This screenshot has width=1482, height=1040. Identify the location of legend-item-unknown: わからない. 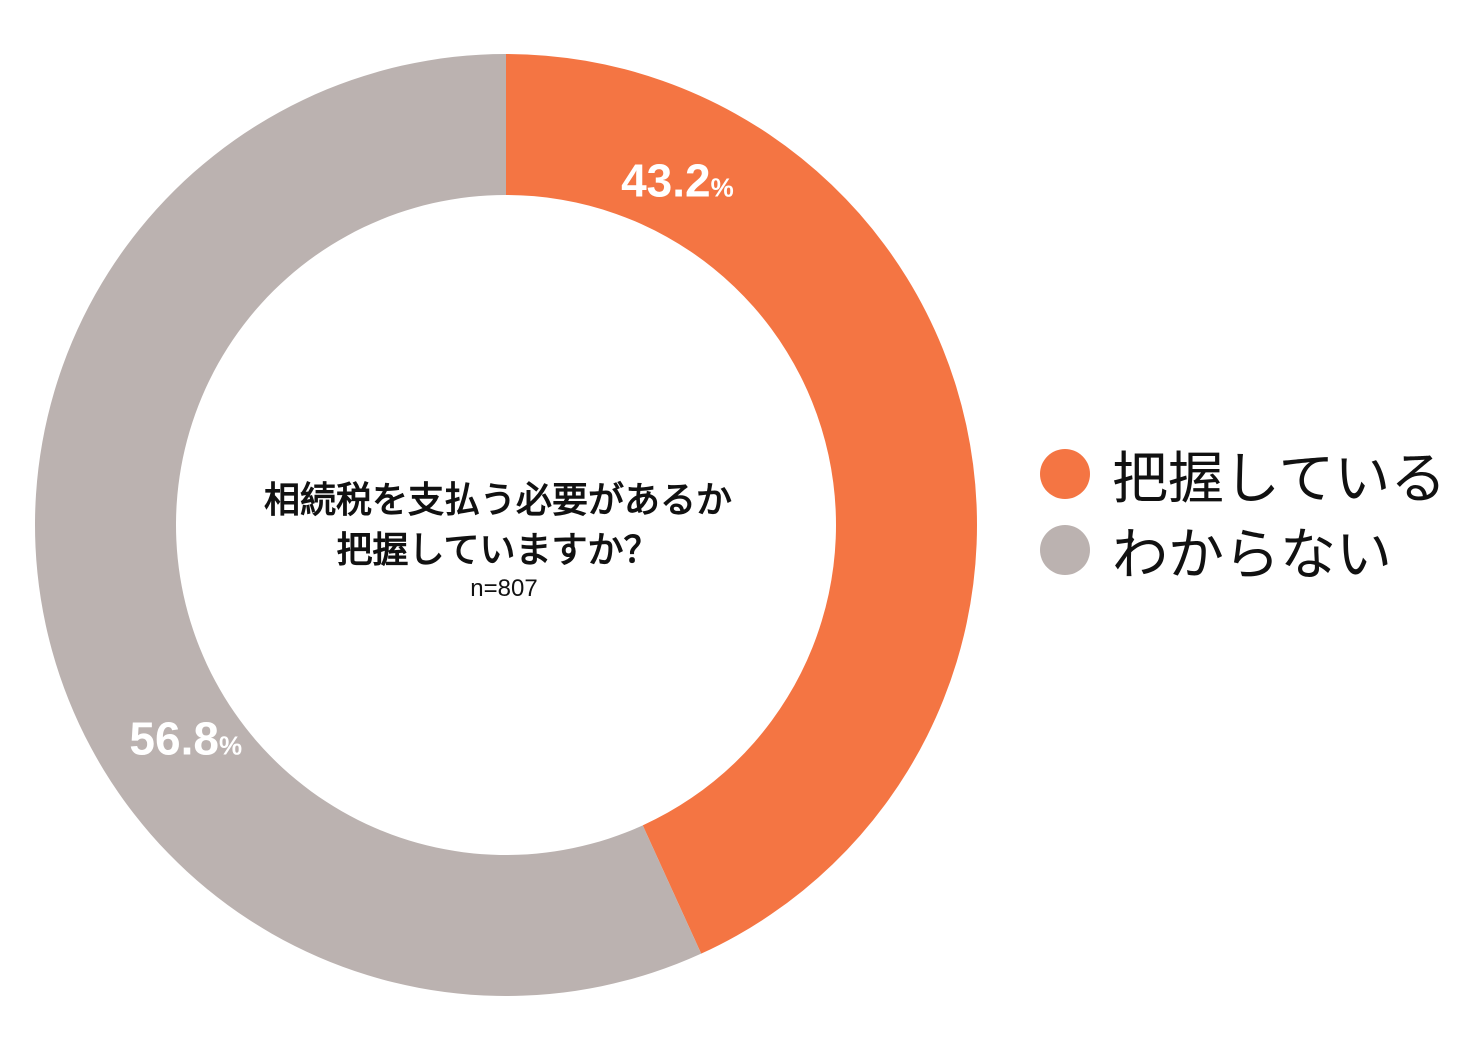
(1243, 550).